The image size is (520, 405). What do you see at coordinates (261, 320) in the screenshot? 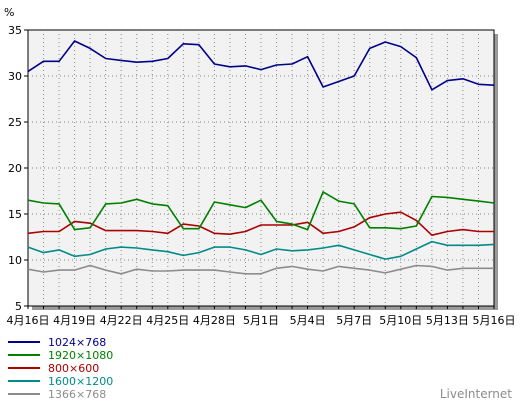
I see `x-tick-label: 5月1日` at bounding box center [261, 320].